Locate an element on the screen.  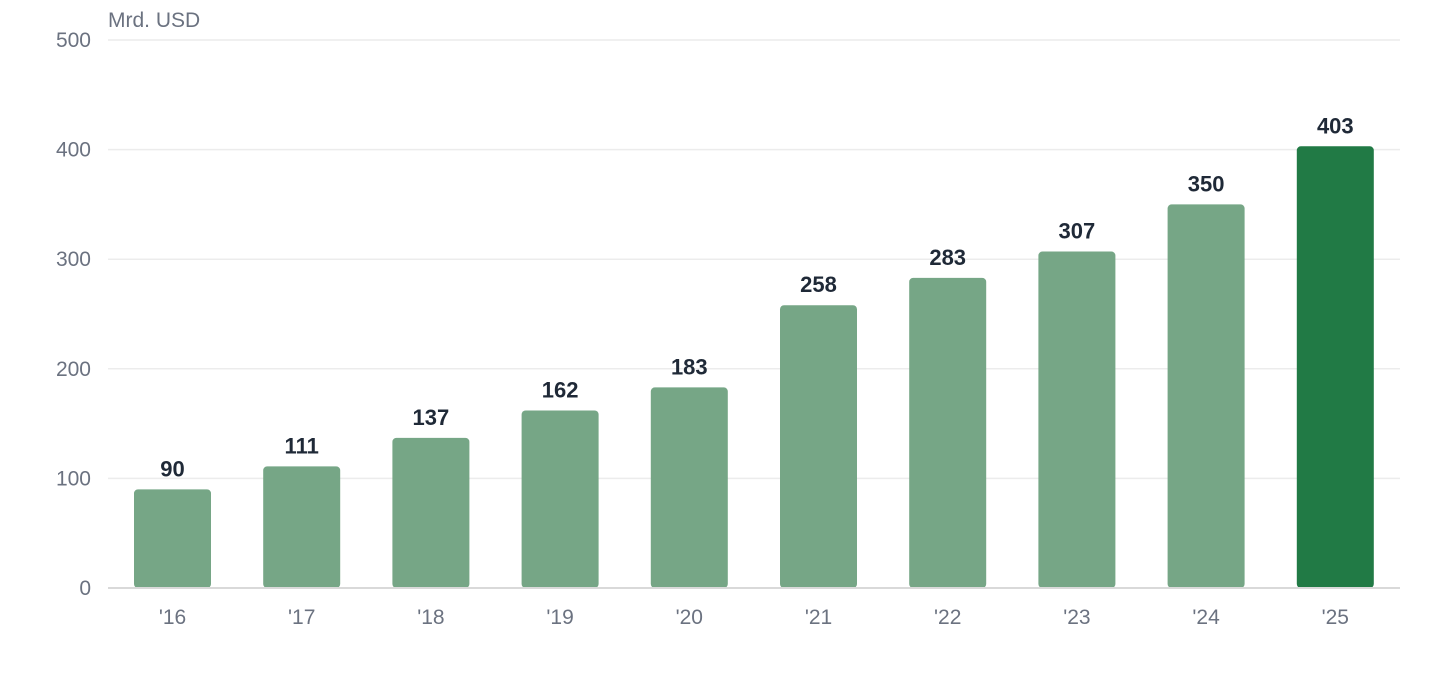
data-label: 111 is located at coordinates (302, 445).